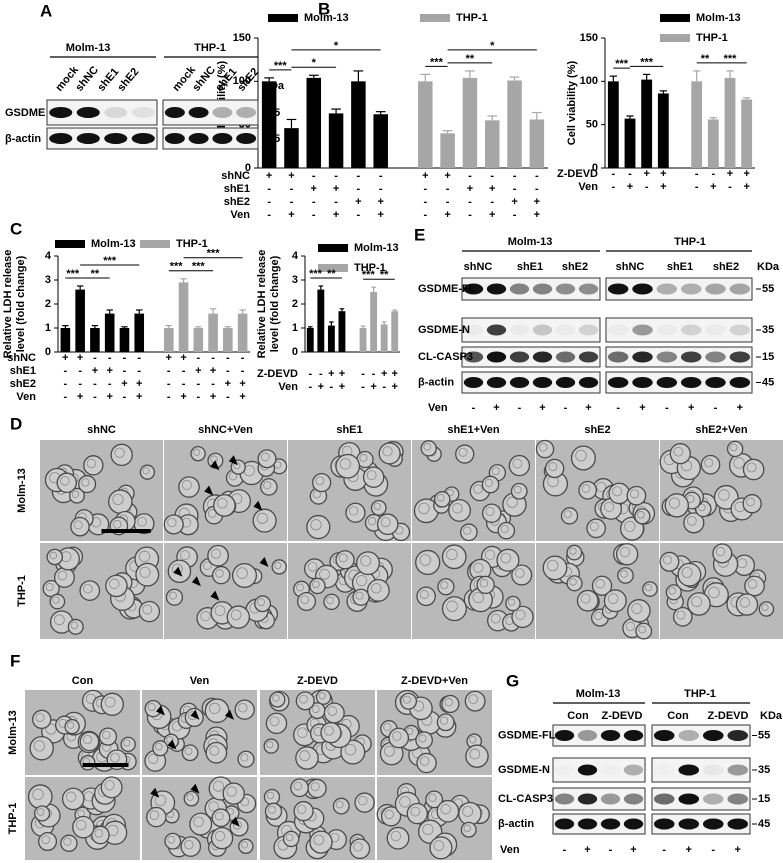  Describe the element at coordinates (589, 38) in the screenshot. I see `y-tick-label: 150` at that location.